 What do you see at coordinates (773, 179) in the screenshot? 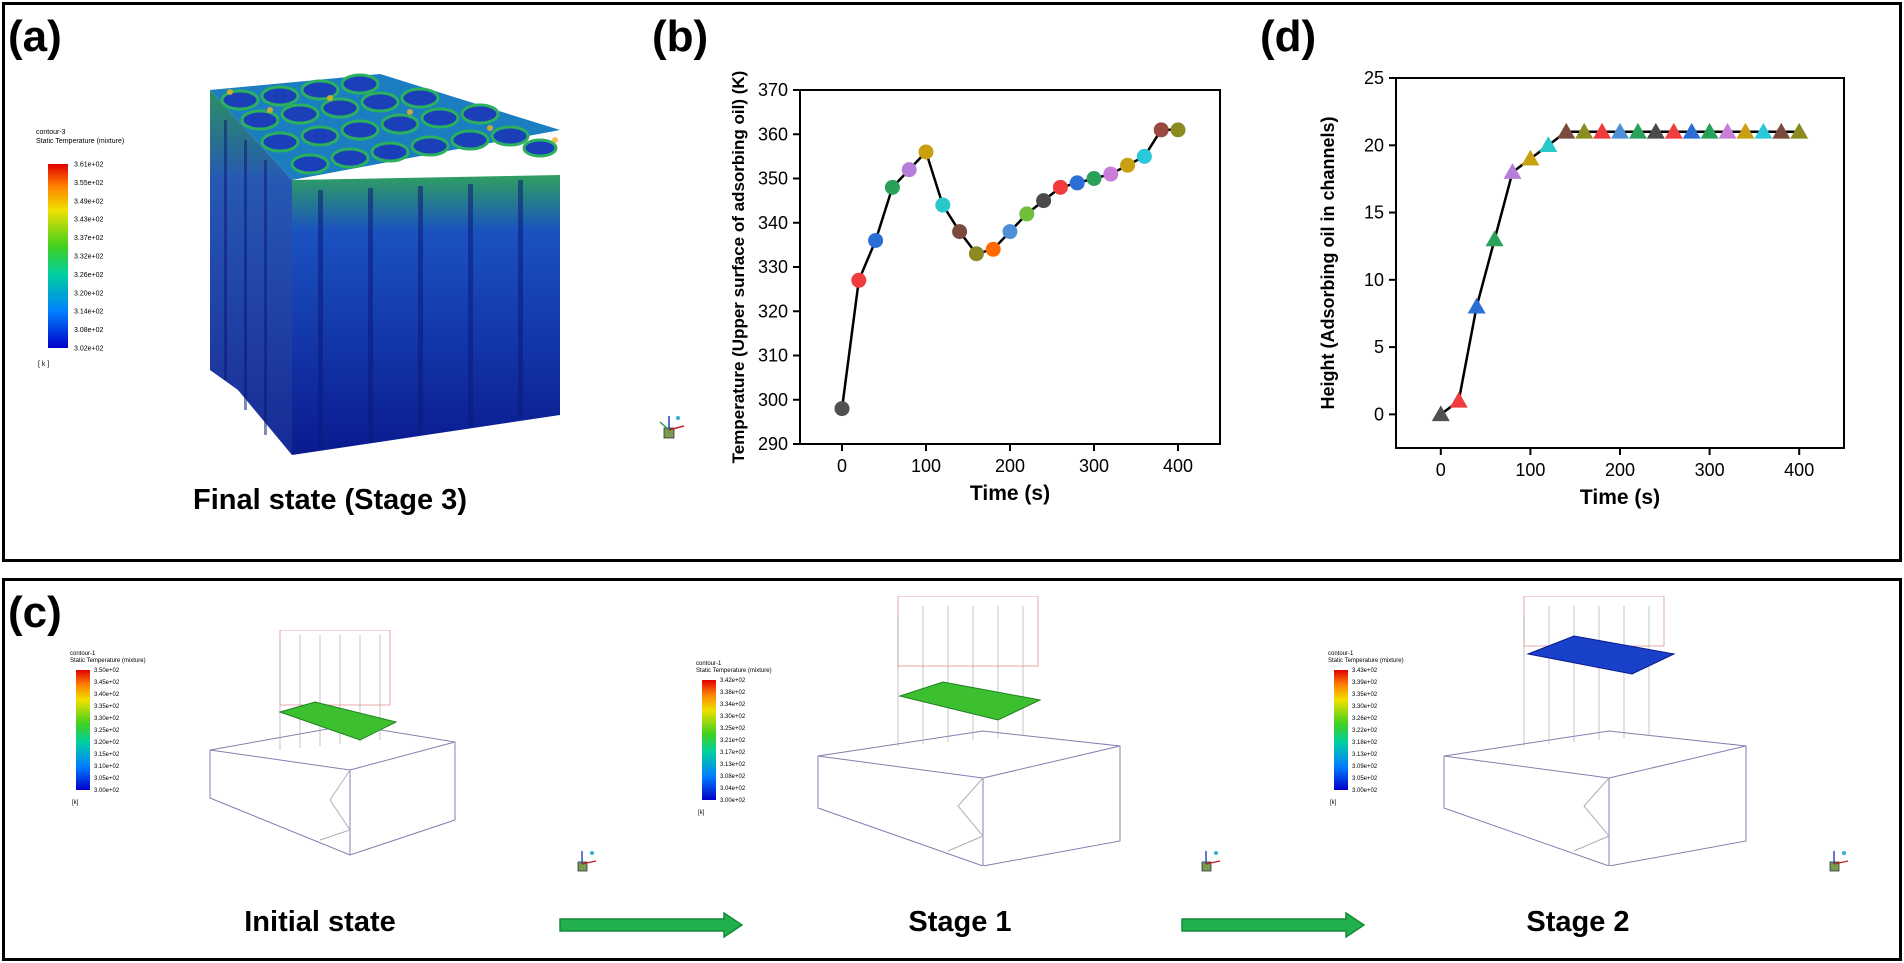
I see `y-tick-label: 350` at bounding box center [773, 179].